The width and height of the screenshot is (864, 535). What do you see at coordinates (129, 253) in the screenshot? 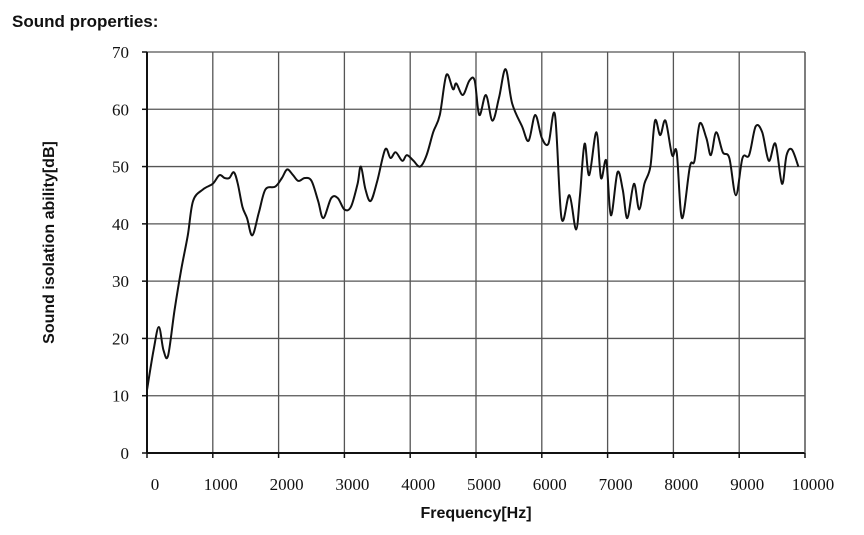
I see `y-tick-labels: 0 10 20 30 40 50 60 70` at bounding box center [129, 253].